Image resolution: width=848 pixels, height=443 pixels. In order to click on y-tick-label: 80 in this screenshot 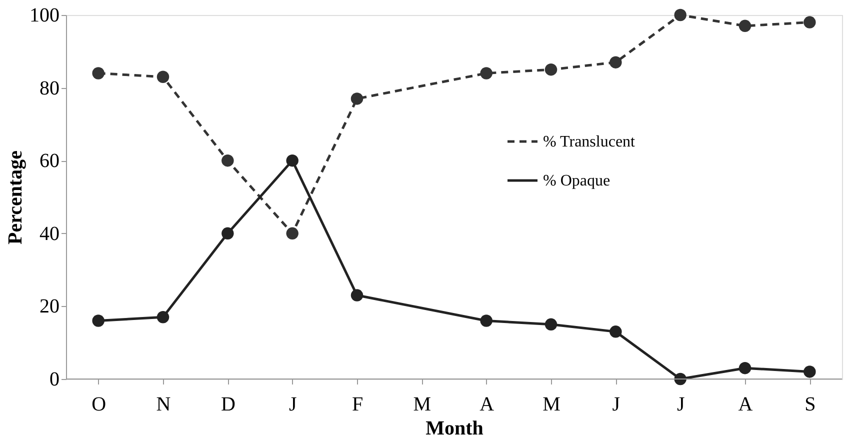, I will do `click(50, 88)`.